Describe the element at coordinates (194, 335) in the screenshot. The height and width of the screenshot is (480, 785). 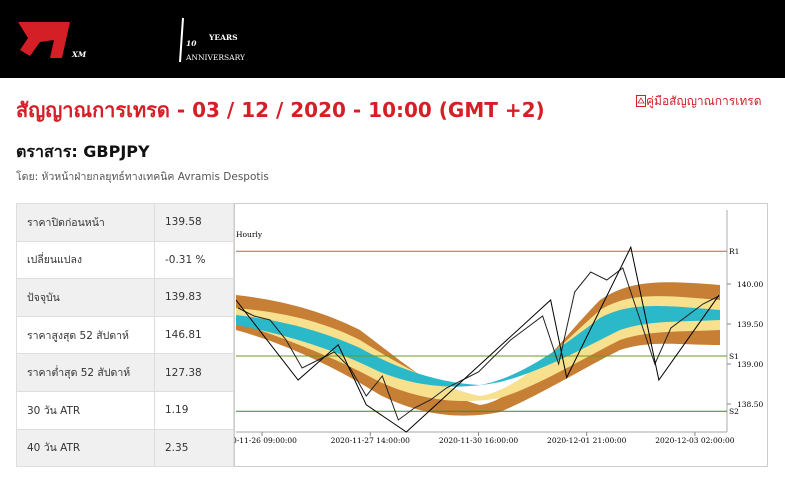
I see `cell-value: 146.81` at that location.